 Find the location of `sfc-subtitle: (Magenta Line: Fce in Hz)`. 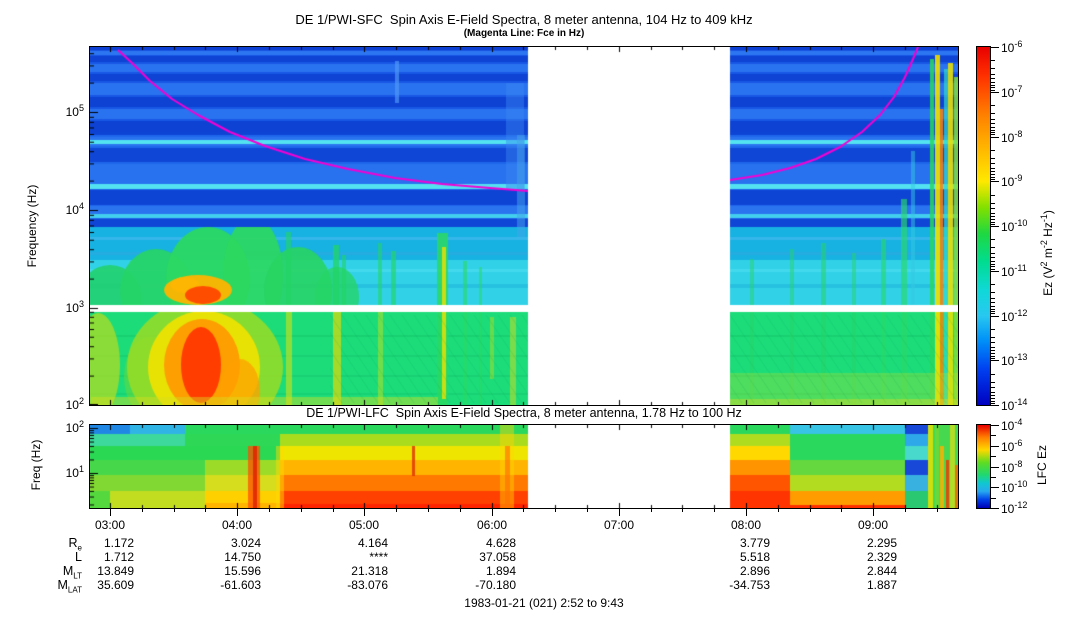

sfc-subtitle: (Magenta Line: Fce in Hz) is located at coordinates (524, 33).